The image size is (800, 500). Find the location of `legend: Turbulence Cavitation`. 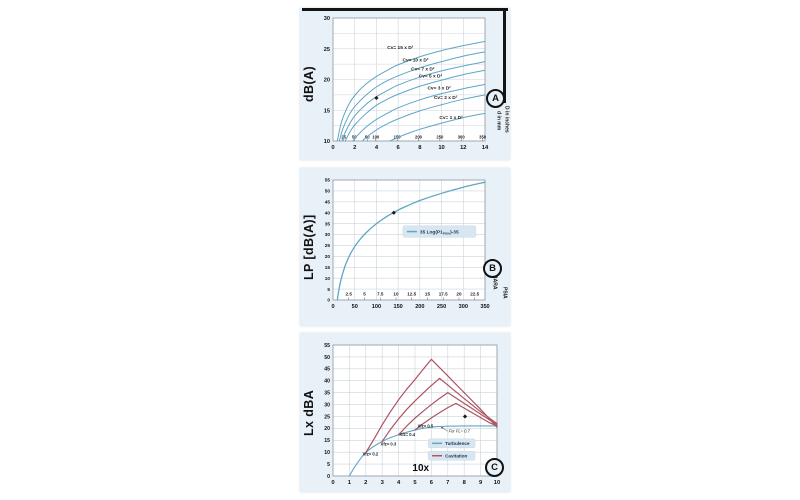

legend: Turbulence Cavitation is located at coordinates (451, 449).